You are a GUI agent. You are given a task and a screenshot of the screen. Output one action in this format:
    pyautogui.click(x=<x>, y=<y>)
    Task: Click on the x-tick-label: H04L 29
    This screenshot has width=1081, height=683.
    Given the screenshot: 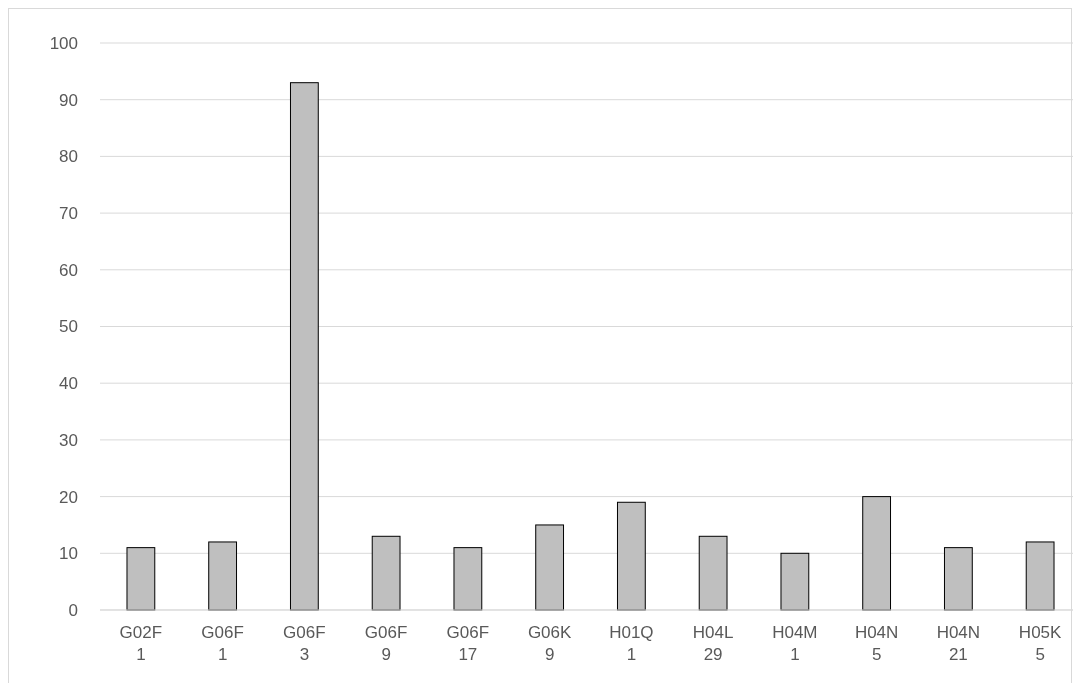 What is the action you would take?
    pyautogui.click(x=713, y=643)
    